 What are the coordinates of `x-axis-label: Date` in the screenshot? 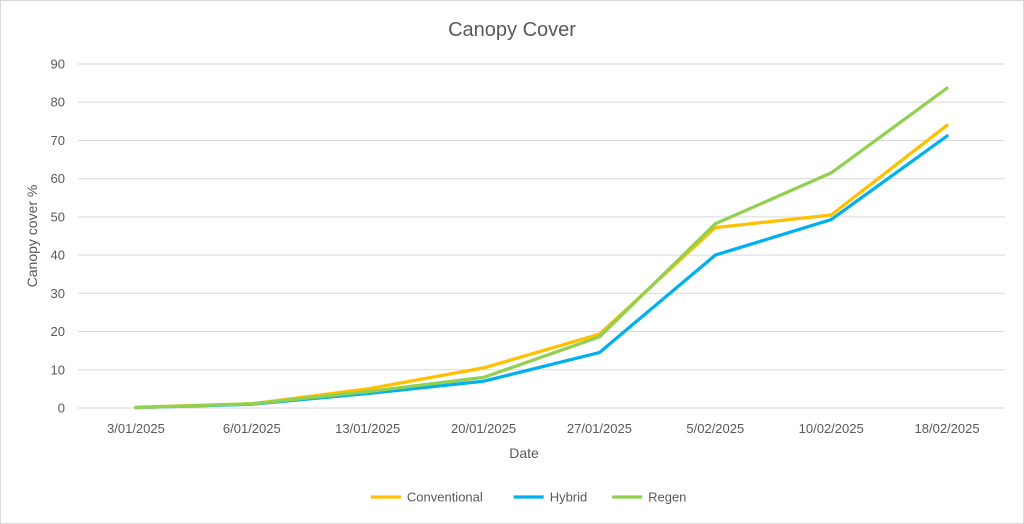 It's located at (524, 453).